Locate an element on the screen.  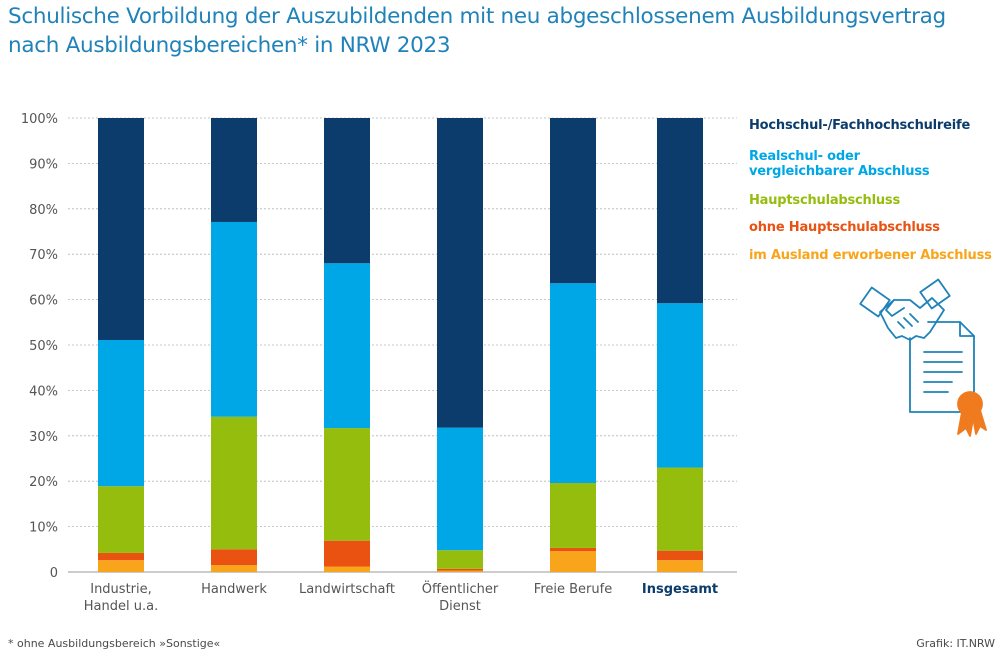
y-tick-label: 90% is located at coordinates (43, 164).